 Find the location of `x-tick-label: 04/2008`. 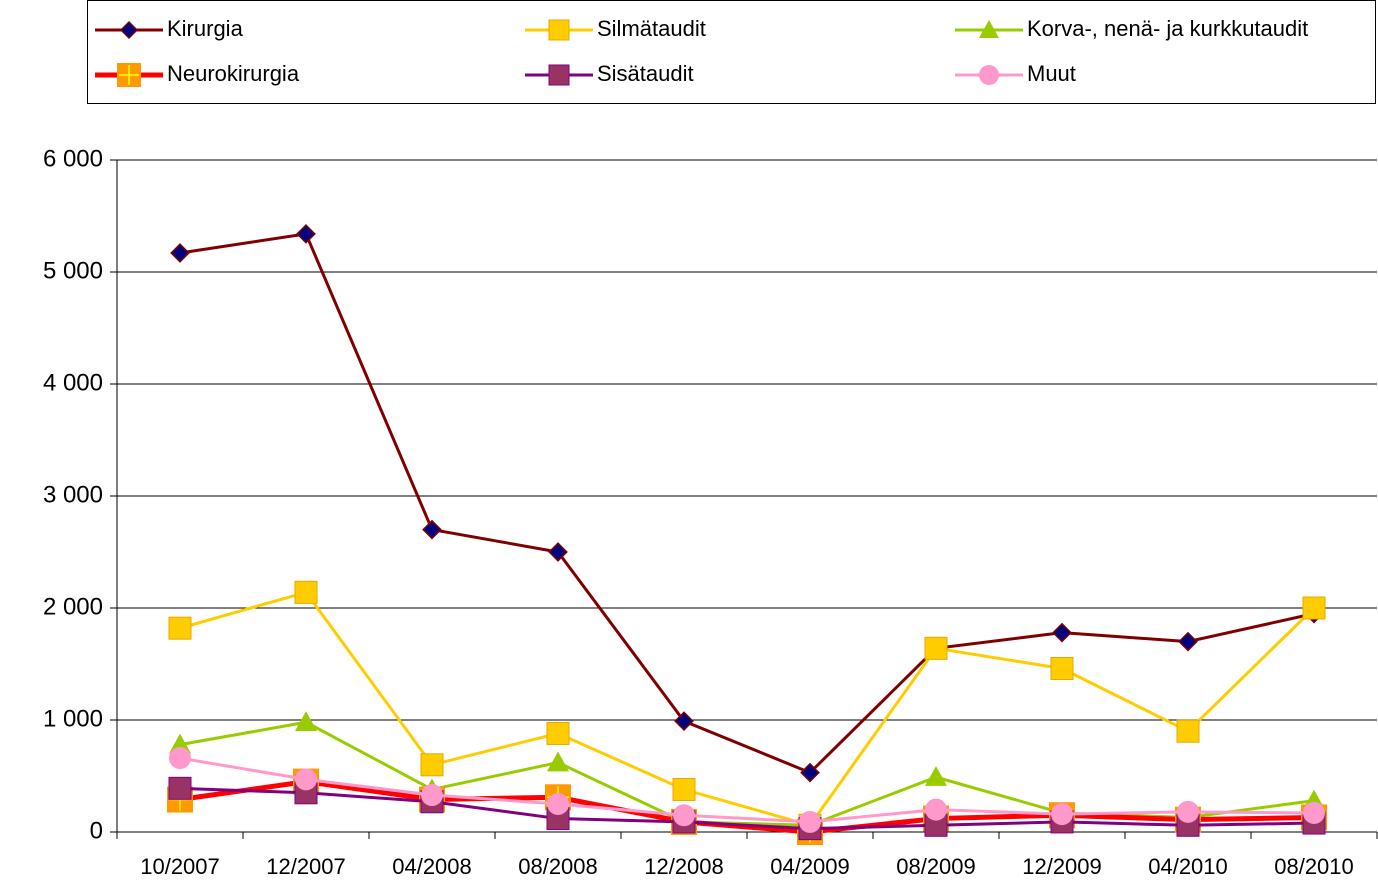

x-tick-label: 04/2008 is located at coordinates (432, 866).